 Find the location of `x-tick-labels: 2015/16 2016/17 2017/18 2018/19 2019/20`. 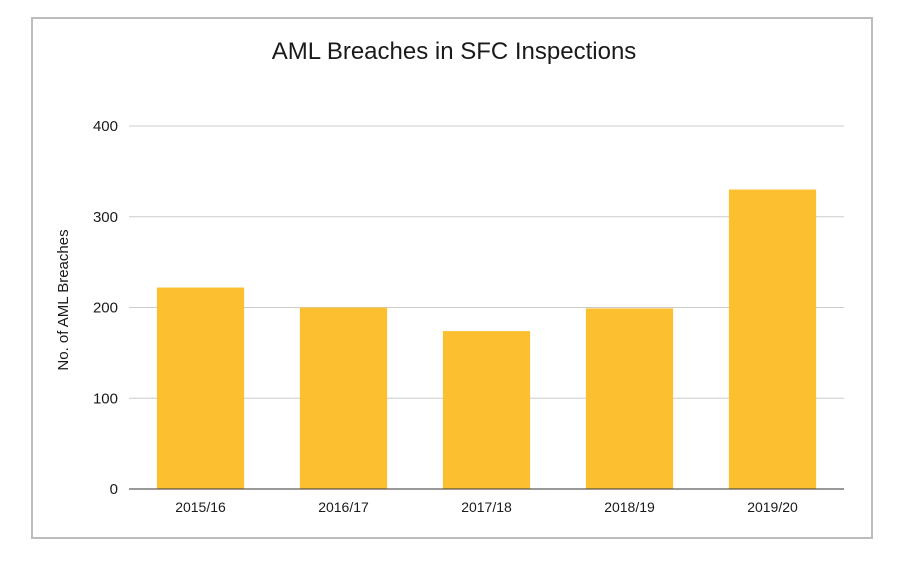

x-tick-labels: 2015/16 2016/17 2017/18 2018/19 2019/20 is located at coordinates (486, 507).